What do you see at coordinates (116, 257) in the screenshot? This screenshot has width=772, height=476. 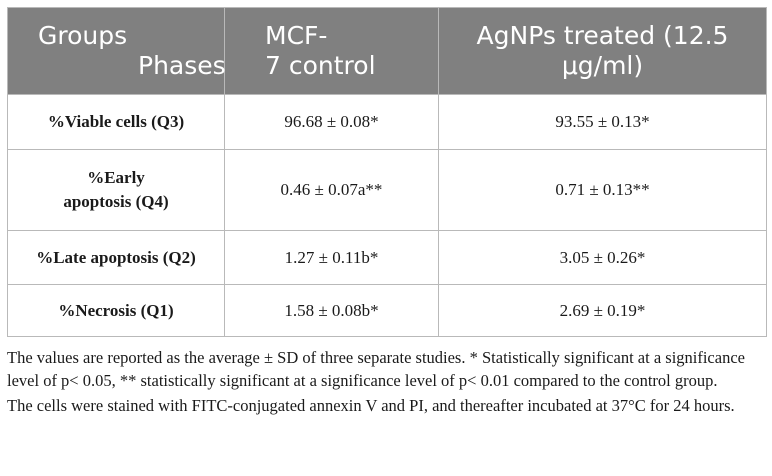 I see `row-label: %Late apoptosis (Q2)` at bounding box center [116, 257].